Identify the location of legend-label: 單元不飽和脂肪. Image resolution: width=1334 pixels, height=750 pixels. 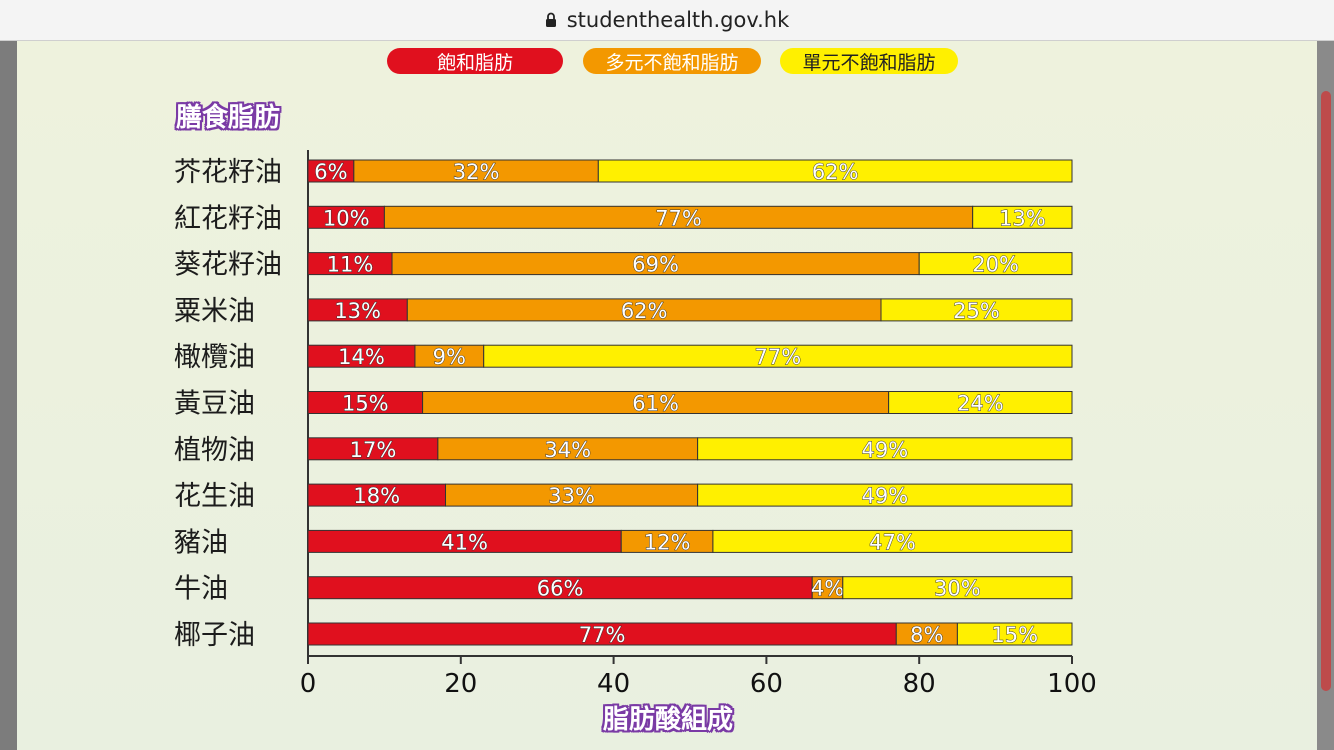
(869, 62).